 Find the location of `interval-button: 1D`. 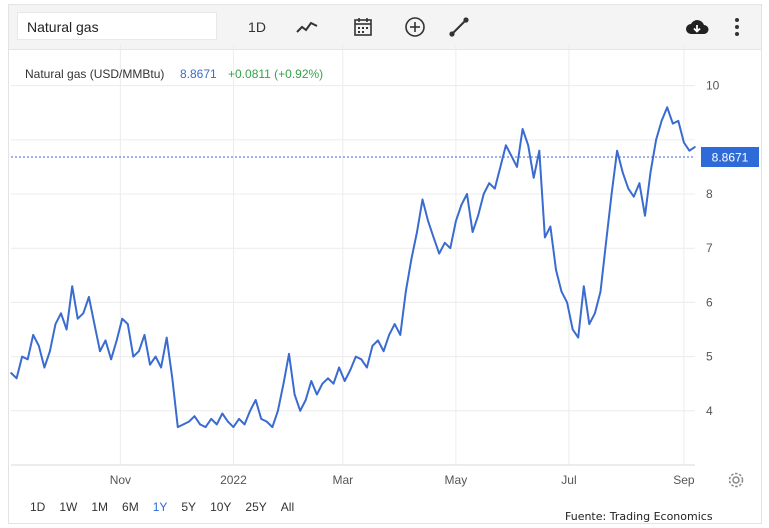

interval-button: 1D is located at coordinates (257, 27).